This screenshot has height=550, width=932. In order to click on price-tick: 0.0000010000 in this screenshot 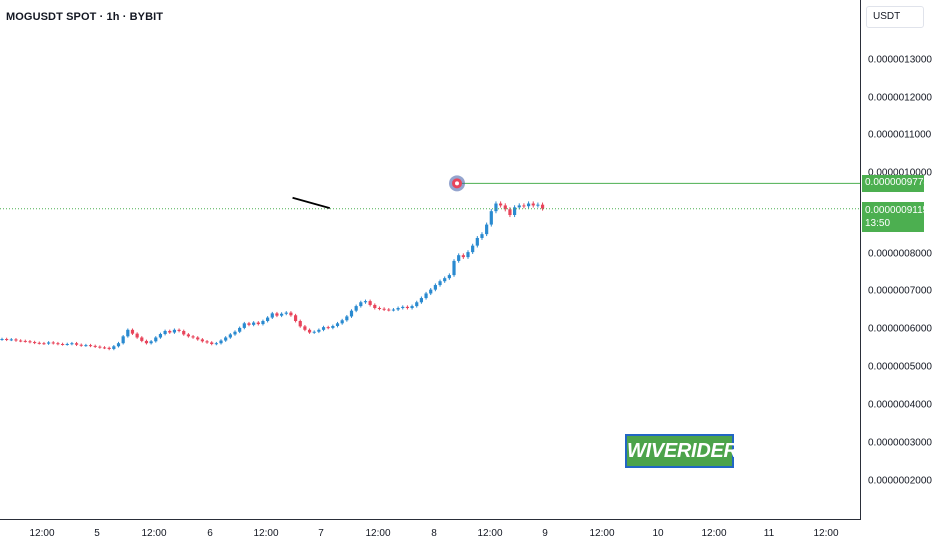, I will do `click(900, 173)`.